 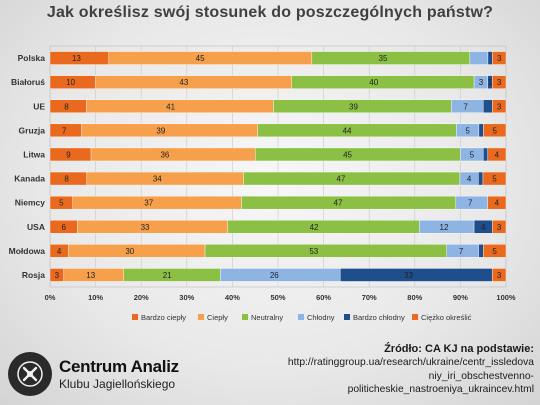 I want to click on data-label: 35, so click(x=383, y=58).